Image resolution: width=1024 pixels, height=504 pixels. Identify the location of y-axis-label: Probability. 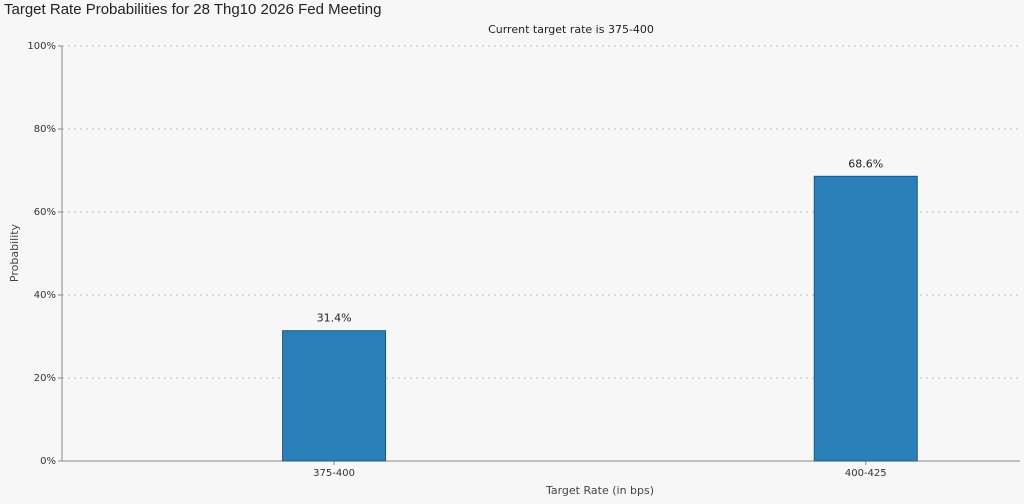
(14, 252).